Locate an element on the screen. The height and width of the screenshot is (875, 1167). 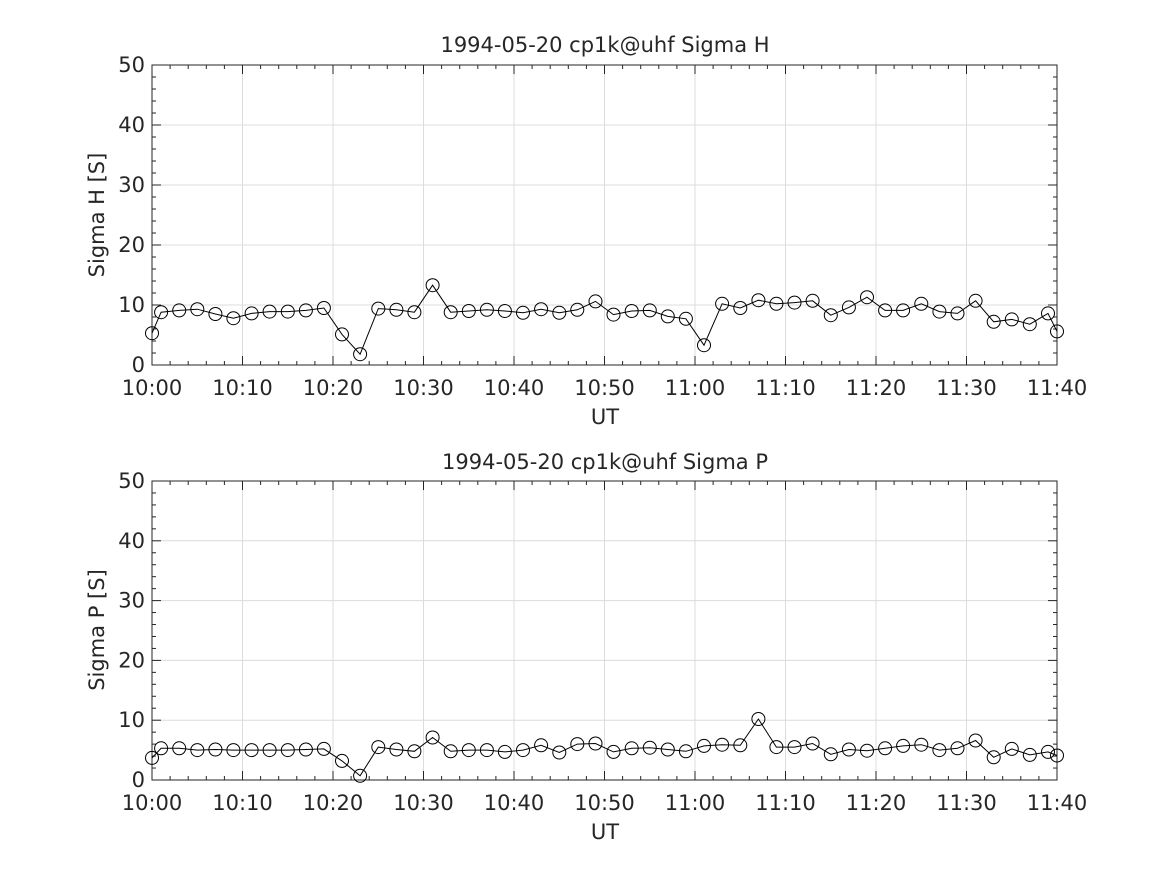
sigma-p-xtick-label-8: 11:20 is located at coordinates (876, 803).